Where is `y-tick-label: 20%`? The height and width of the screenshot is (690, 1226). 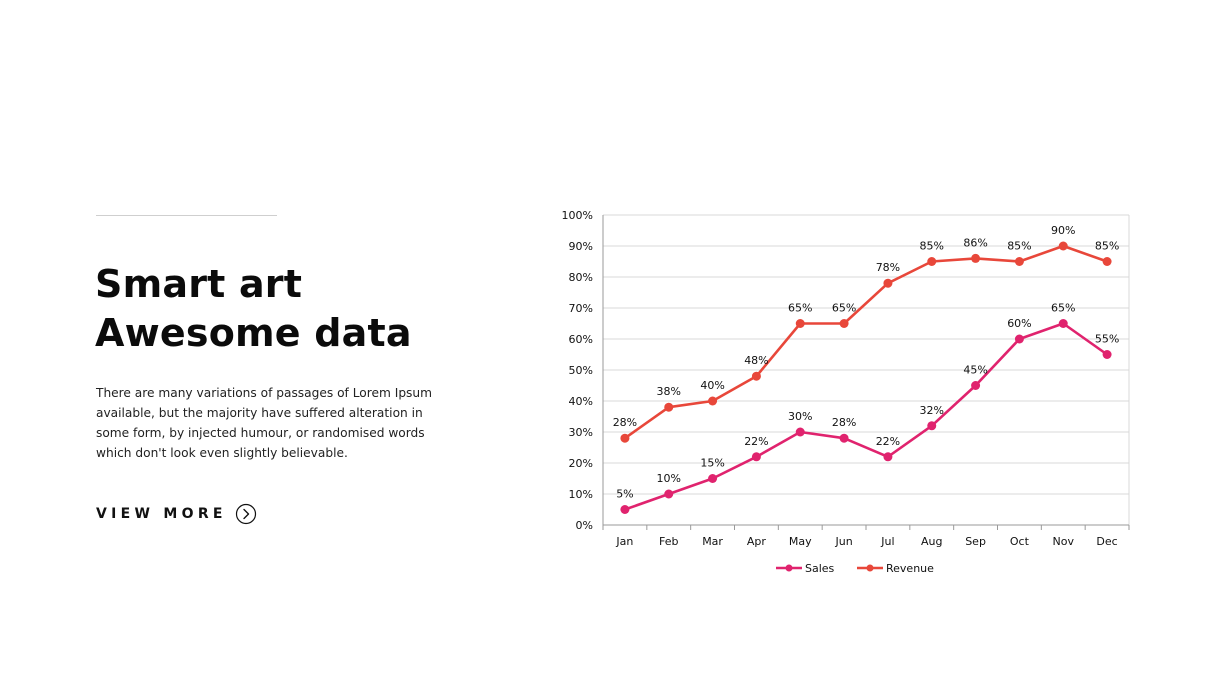
y-tick-label: 20% is located at coordinates (581, 463).